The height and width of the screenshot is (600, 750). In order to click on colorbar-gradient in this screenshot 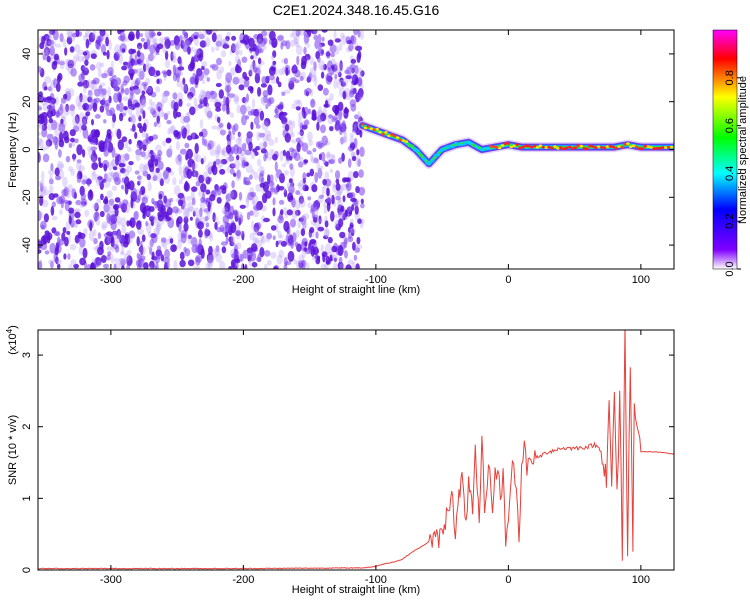, I will do `click(725, 149)`.